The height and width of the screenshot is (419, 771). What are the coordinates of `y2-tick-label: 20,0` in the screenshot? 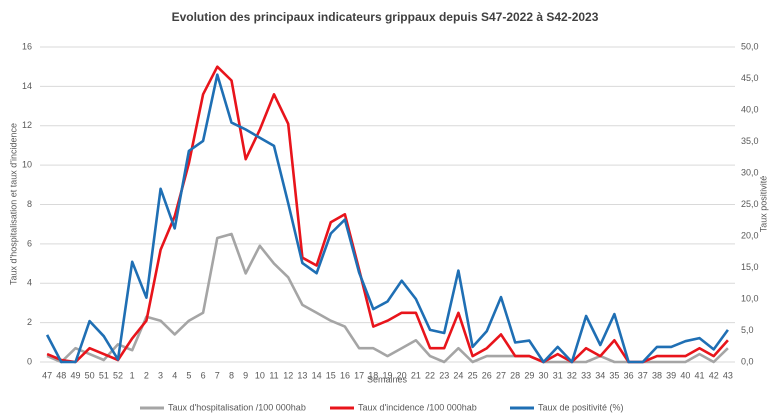 It's located at (750, 235).